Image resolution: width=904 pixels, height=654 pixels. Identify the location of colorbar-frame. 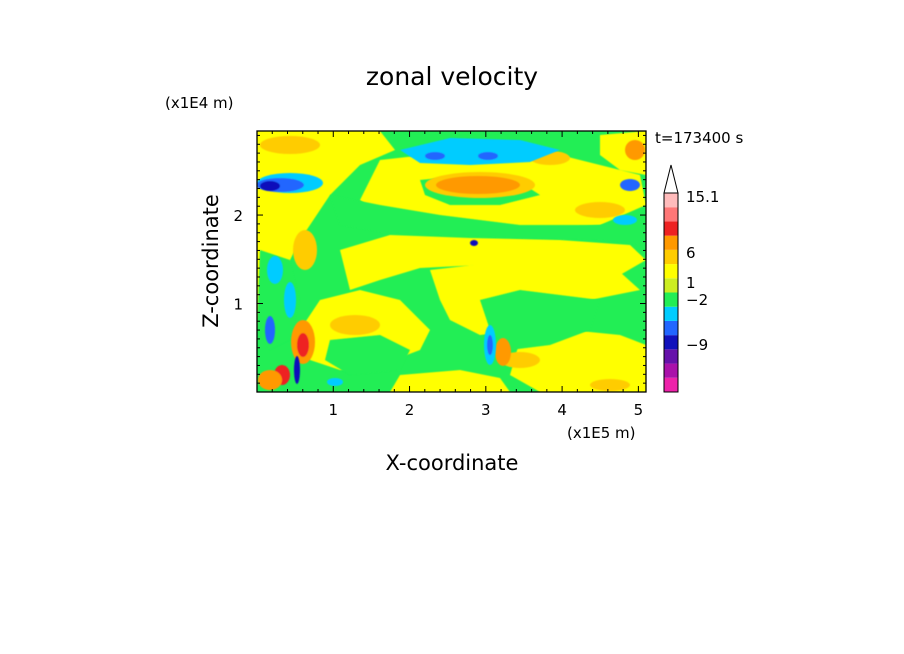
(671, 292).